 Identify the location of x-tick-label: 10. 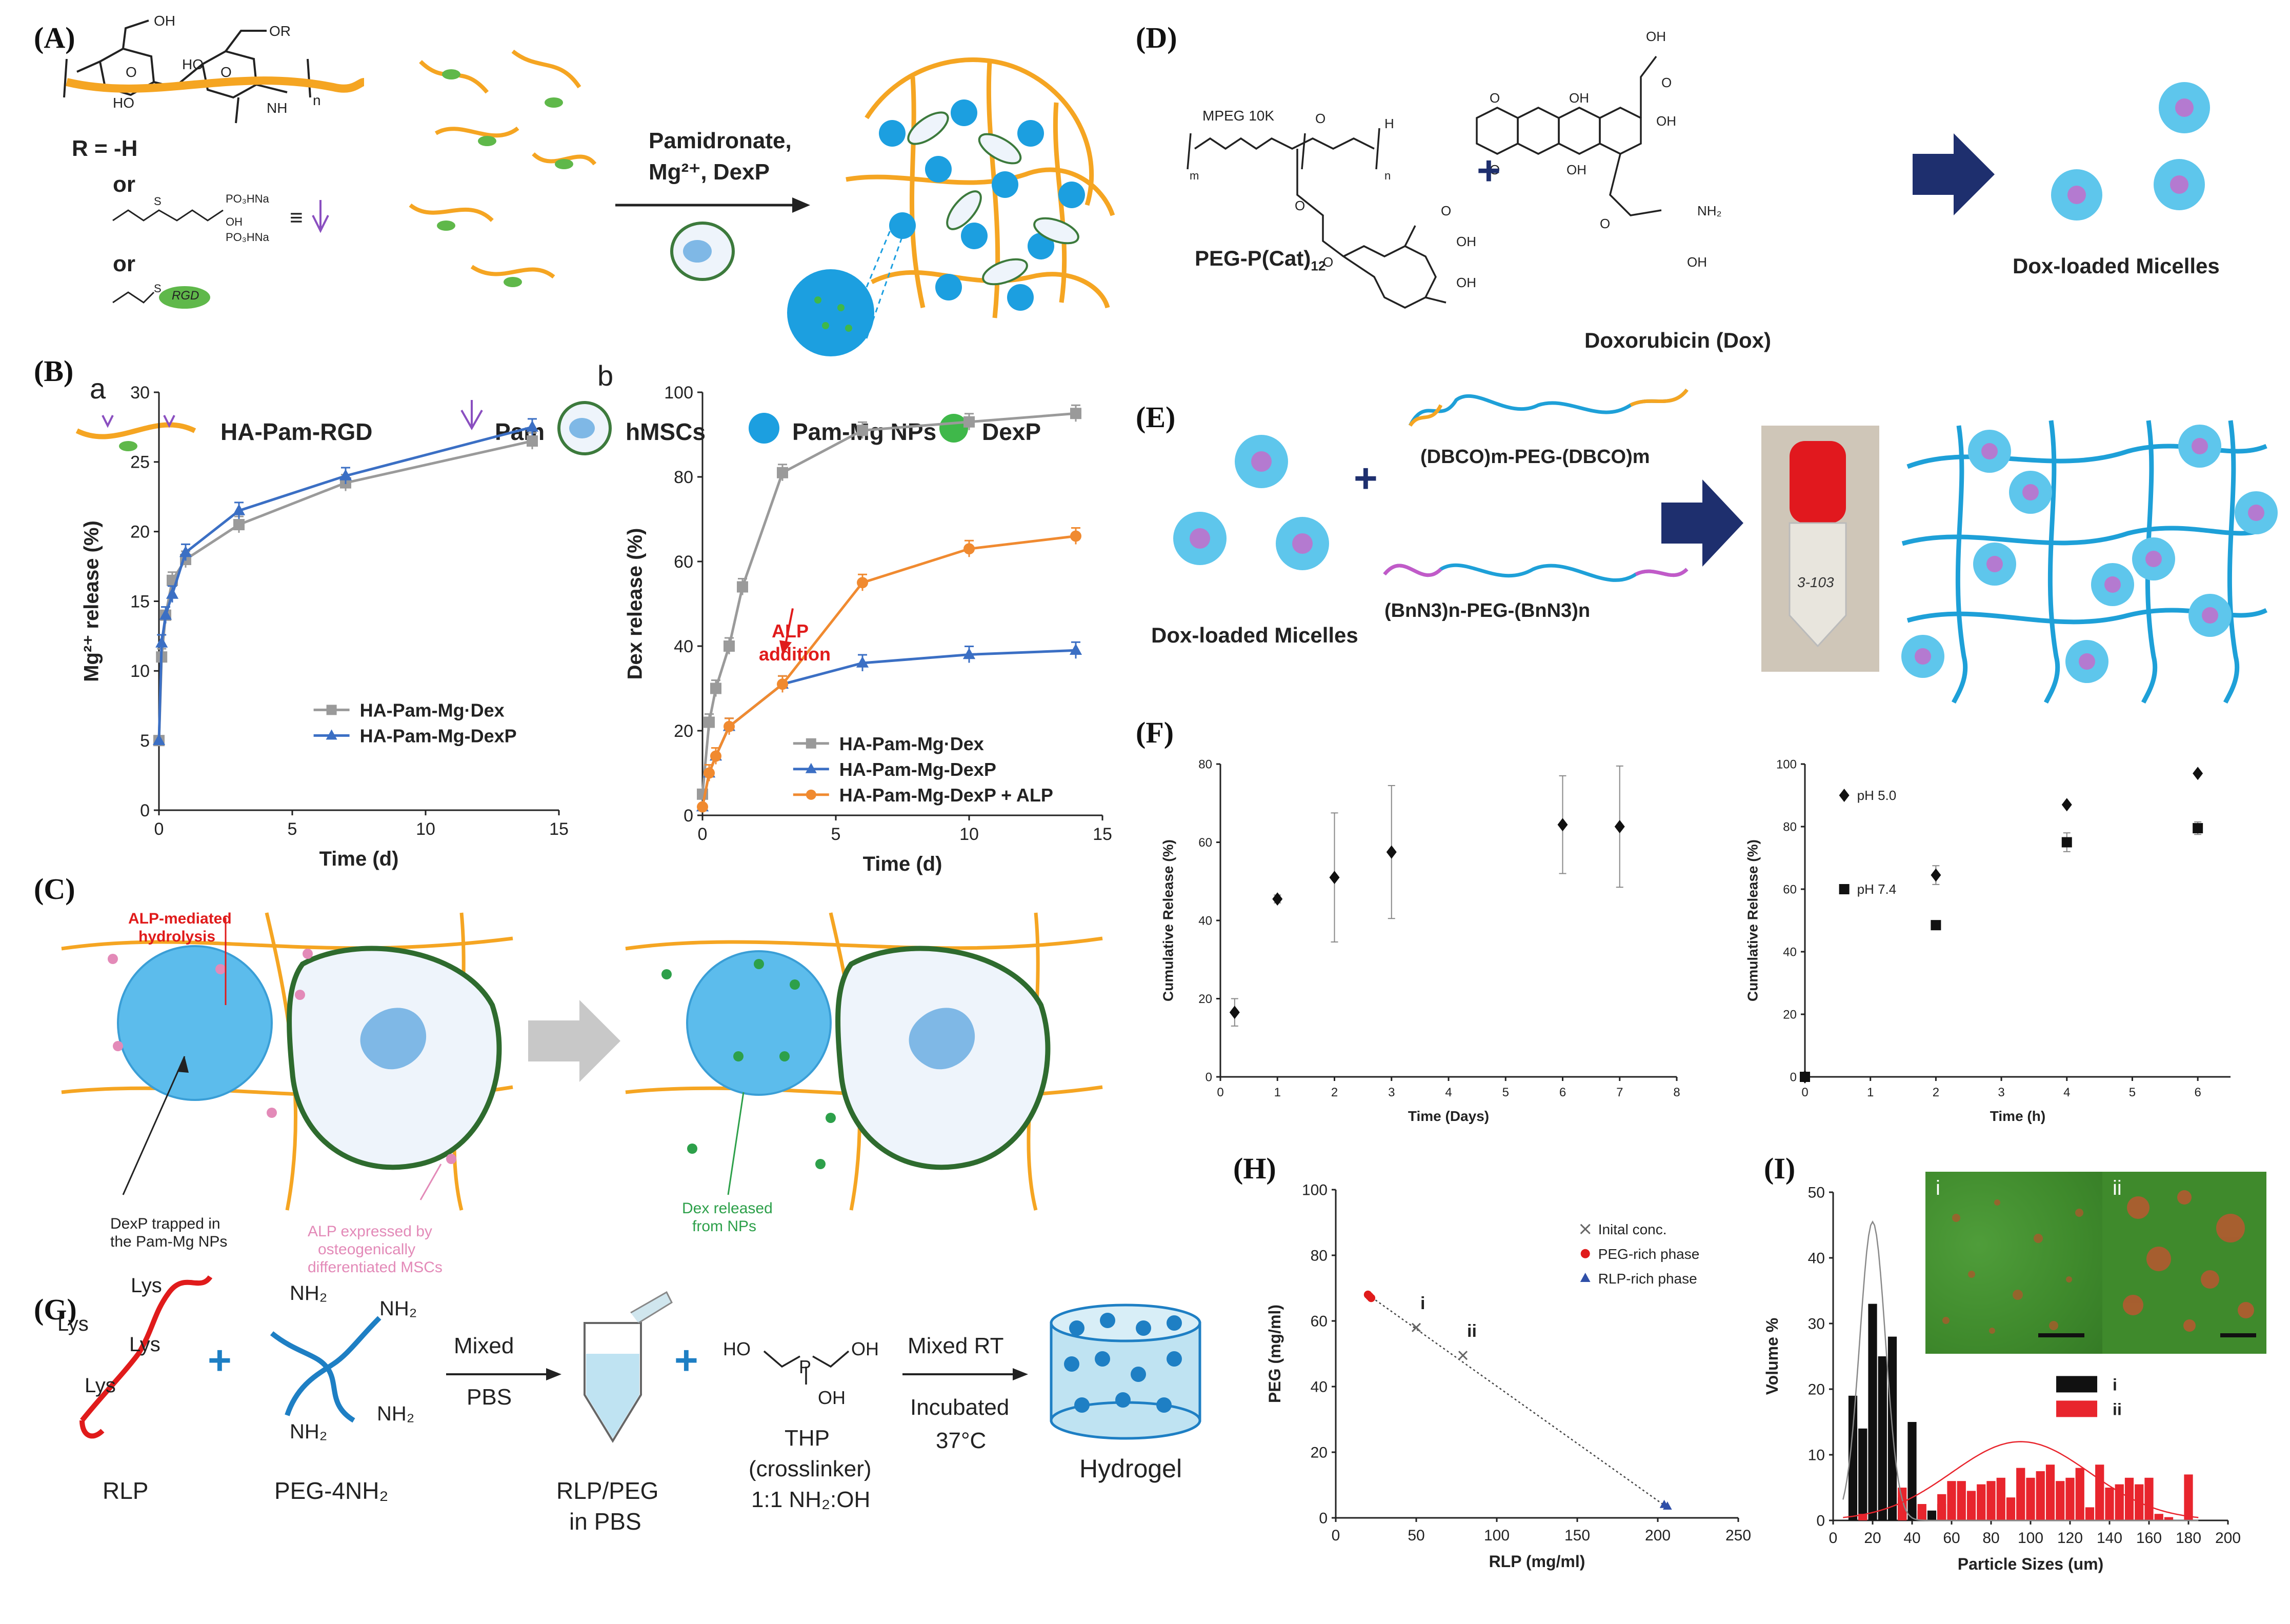
(425, 829).